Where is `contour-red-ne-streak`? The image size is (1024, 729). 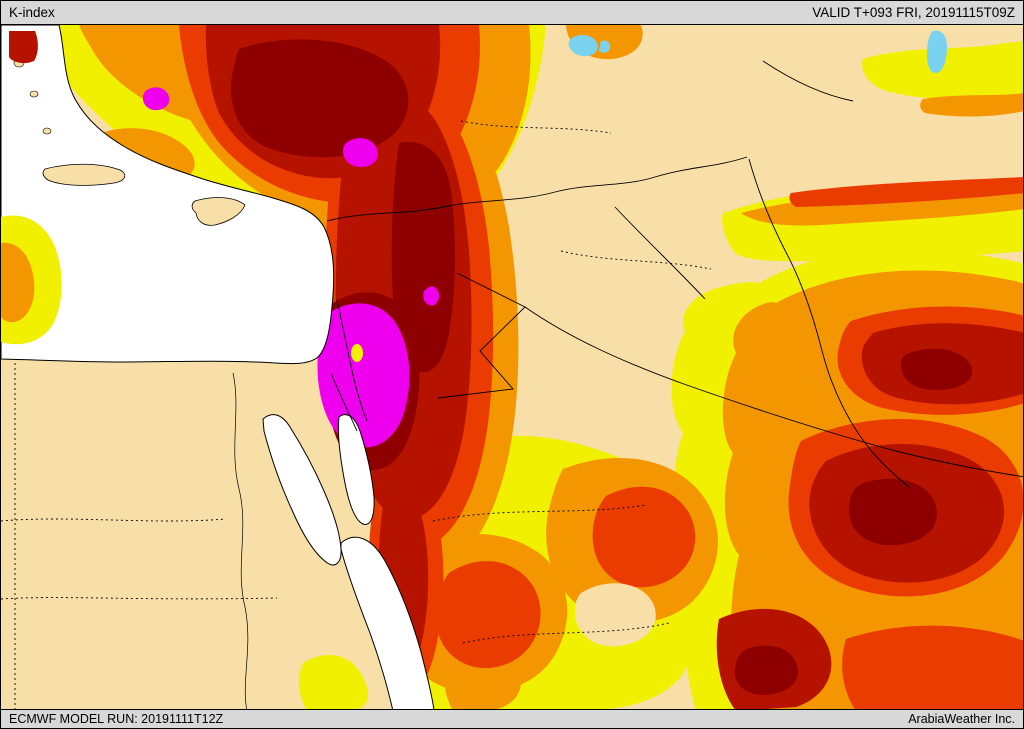
contour-red-ne-streak is located at coordinates (906, 192).